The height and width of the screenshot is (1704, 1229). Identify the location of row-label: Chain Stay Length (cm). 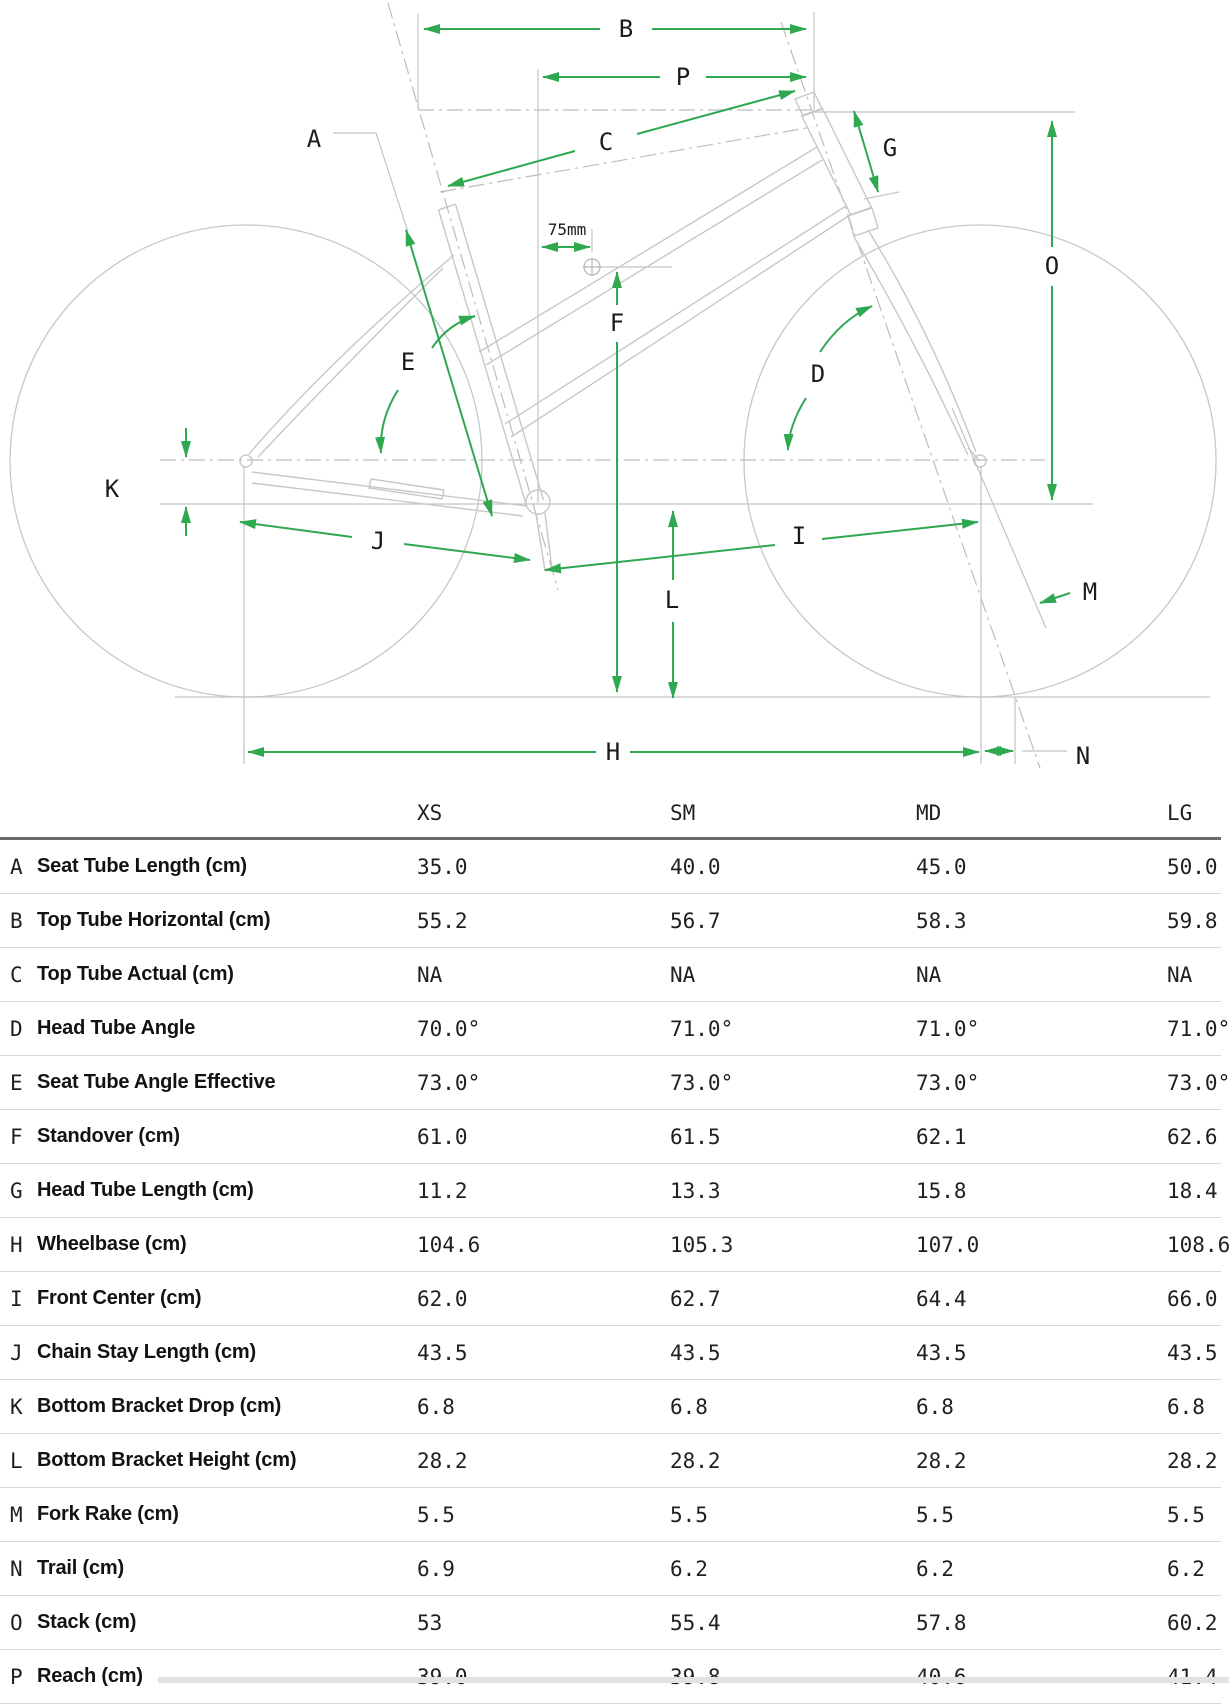
(146, 1352).